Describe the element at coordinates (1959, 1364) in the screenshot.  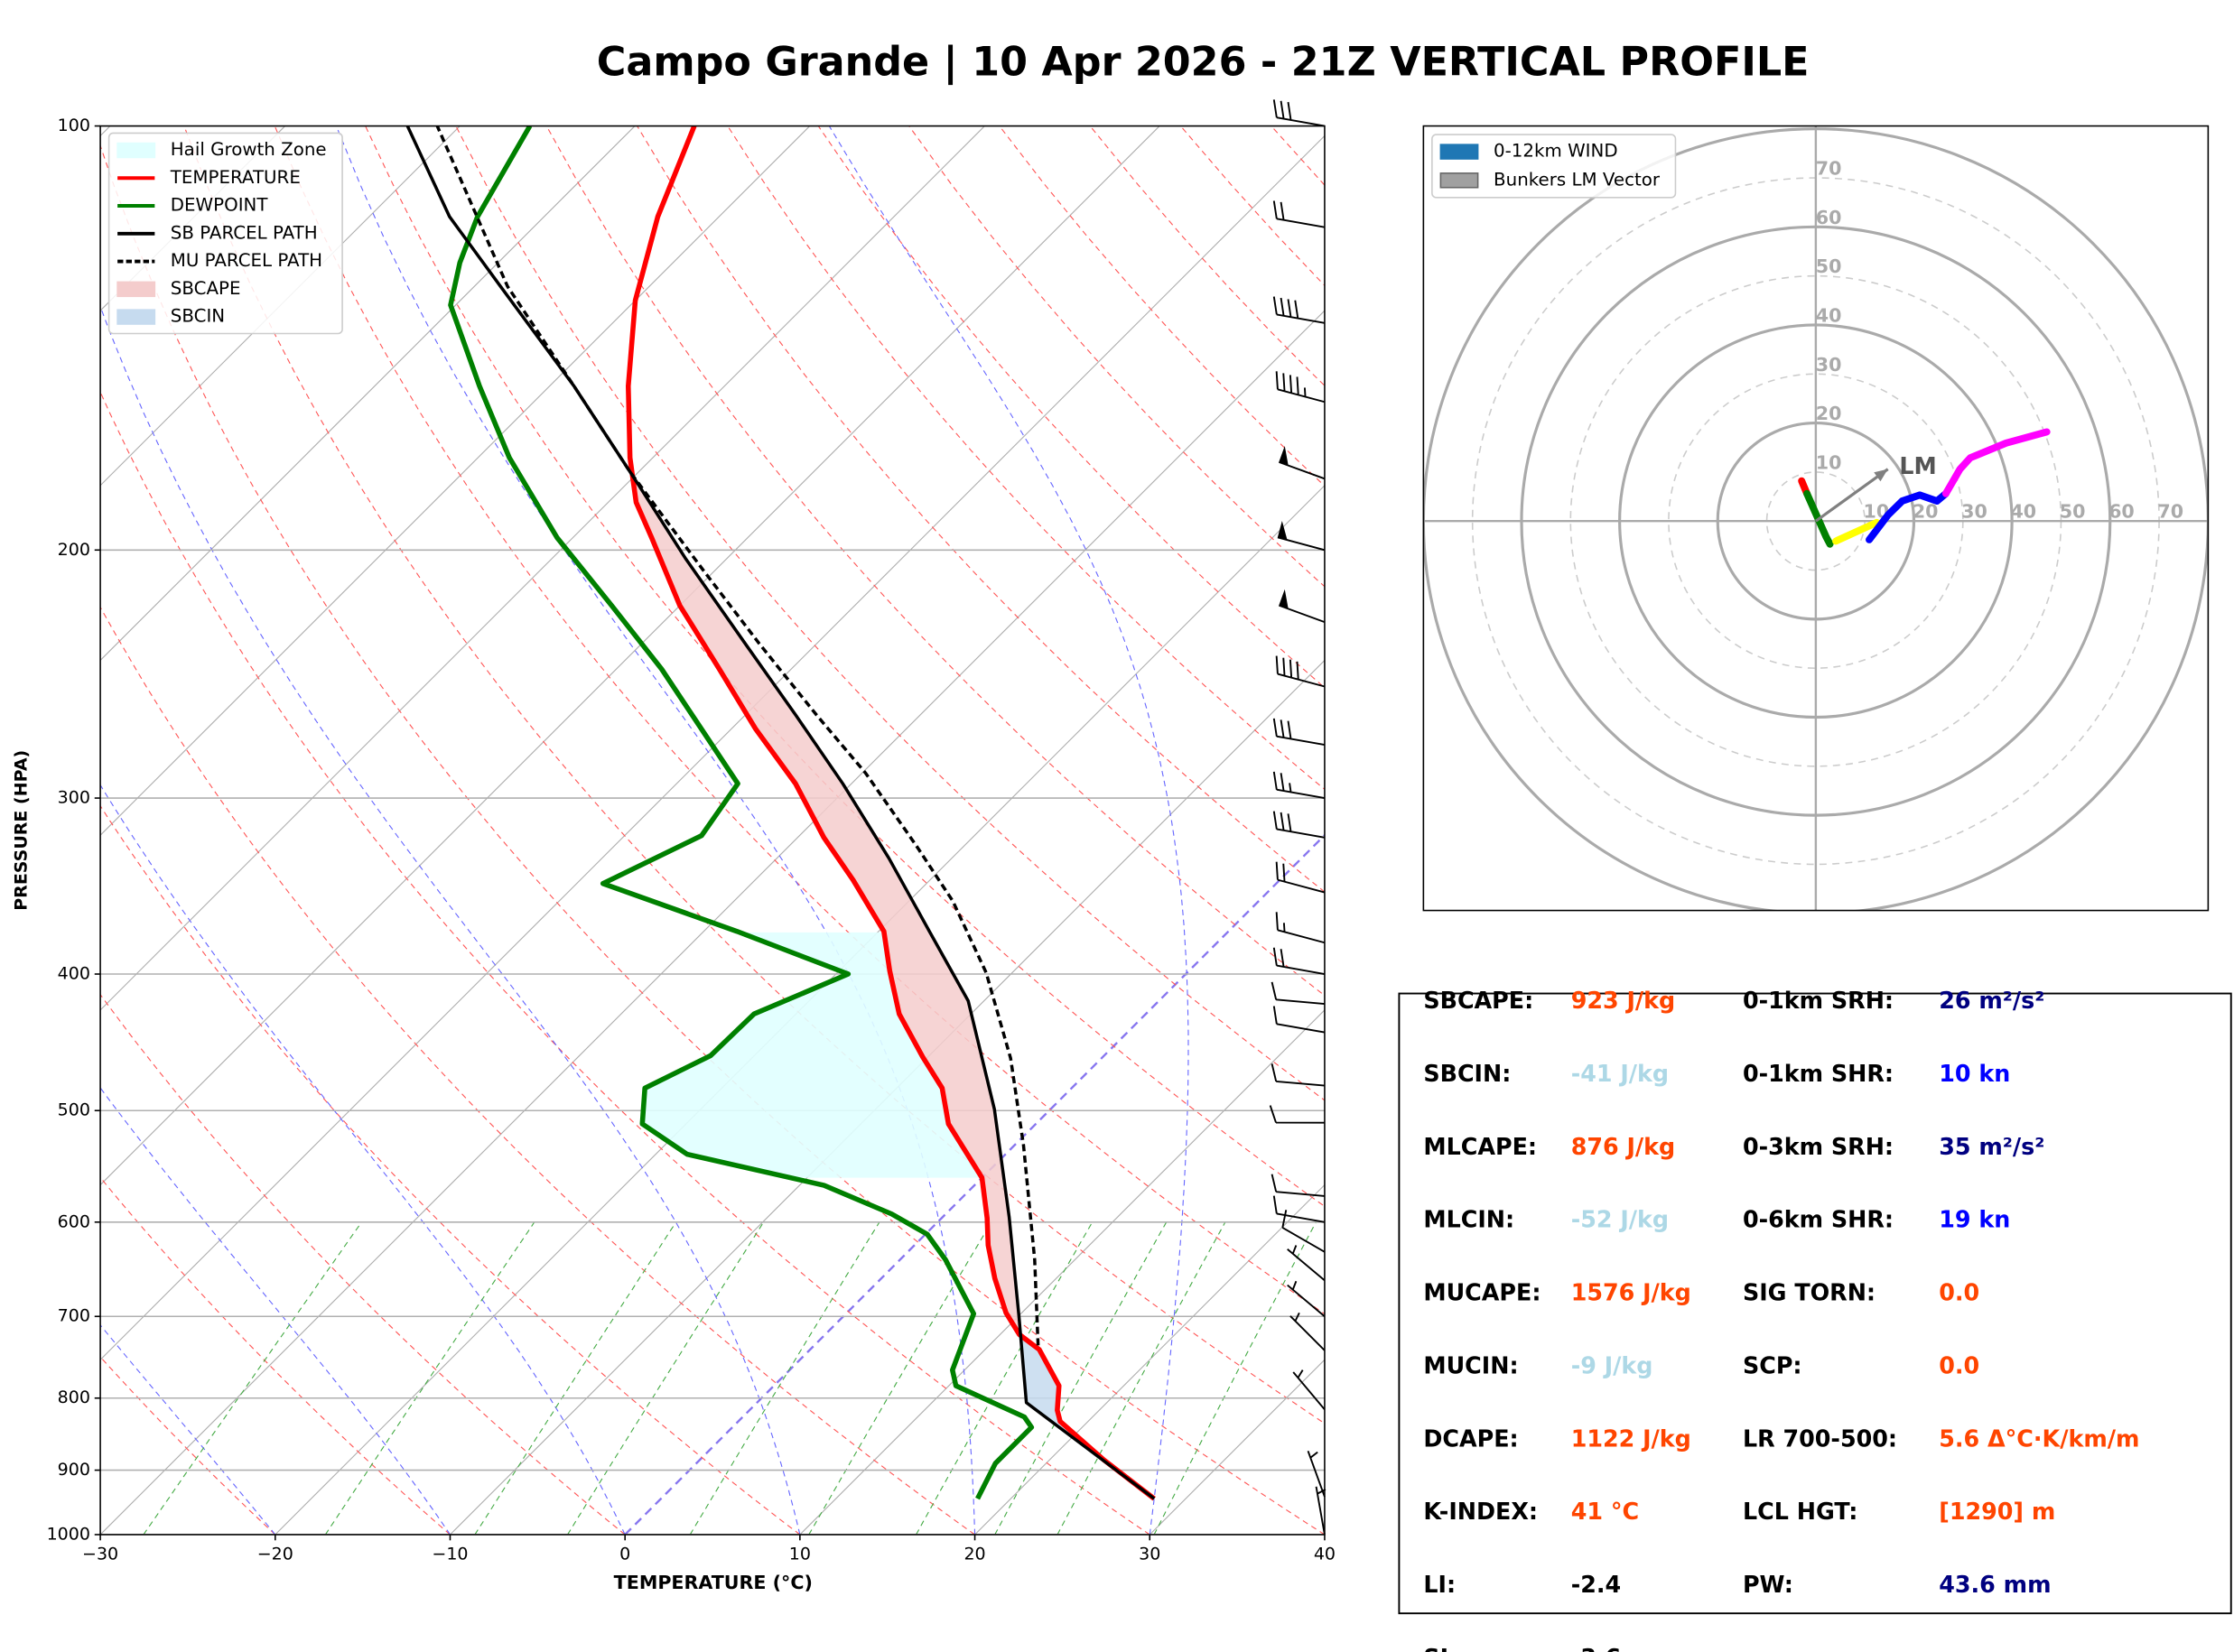
I see `parameter-value: 0.0` at that location.